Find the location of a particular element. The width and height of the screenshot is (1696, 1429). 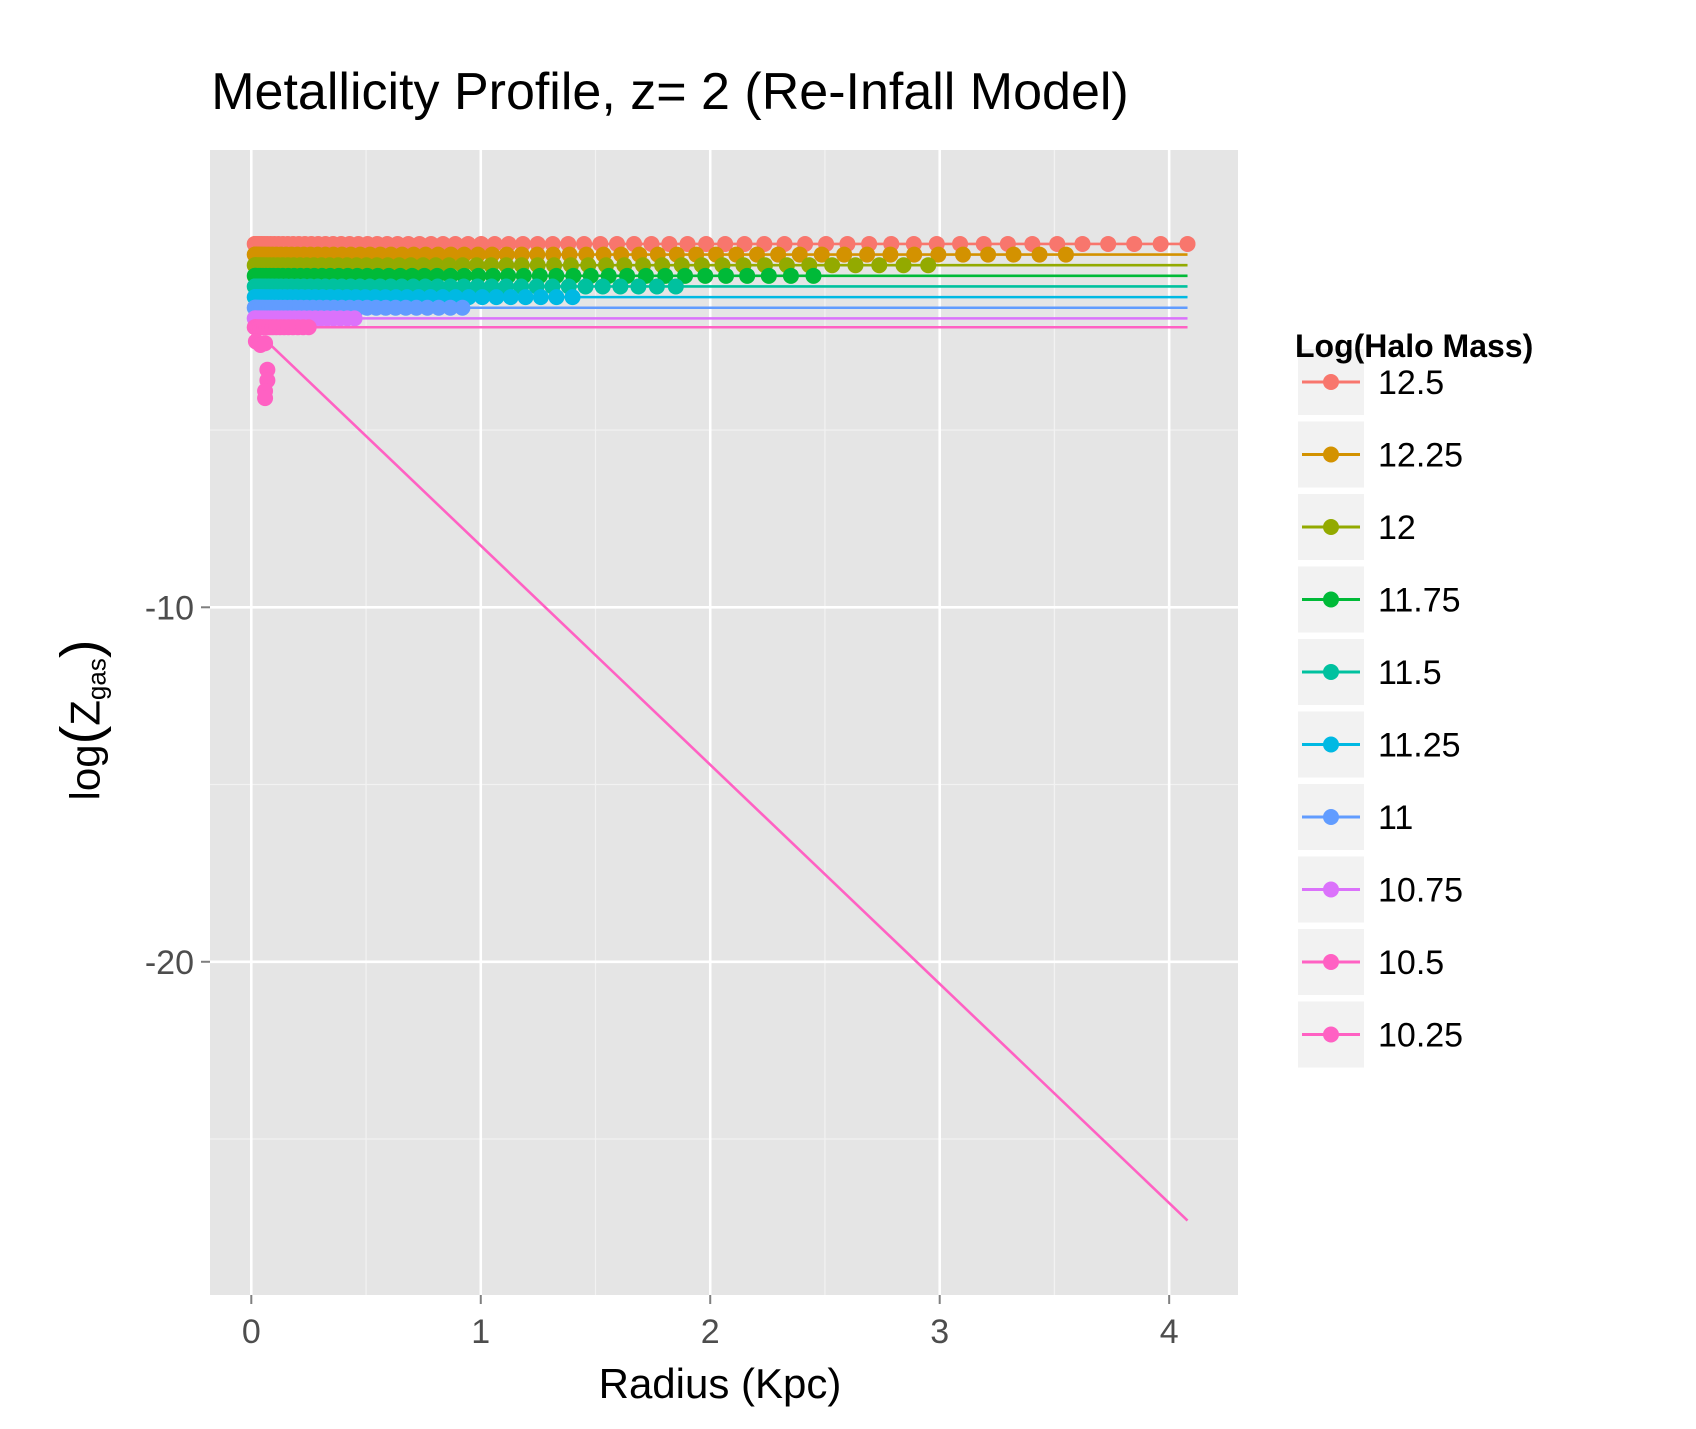

legend-item: 10.5 is located at coordinates (1371, 962).